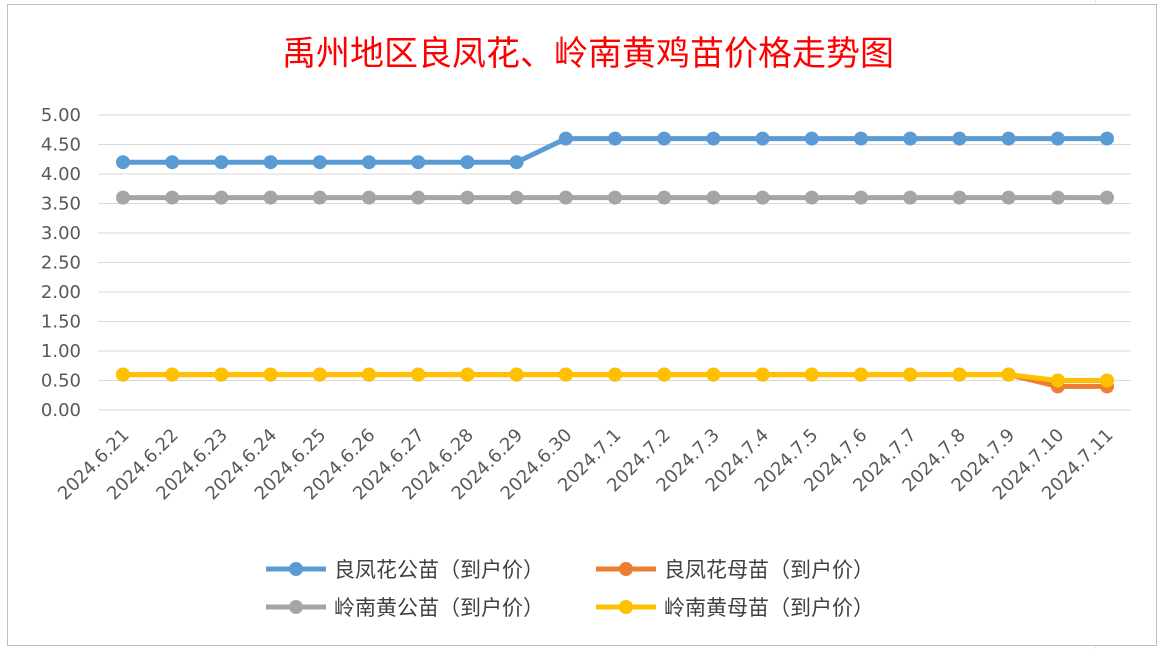 This screenshot has height=649, width=1160. I want to click on y-tick-label: 4.00, so click(61, 174).